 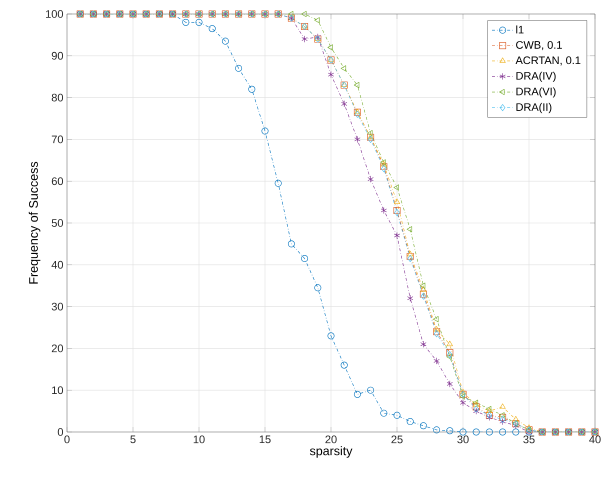 What do you see at coordinates (265, 440) in the screenshot?
I see `x-tick-label: 15` at bounding box center [265, 440].